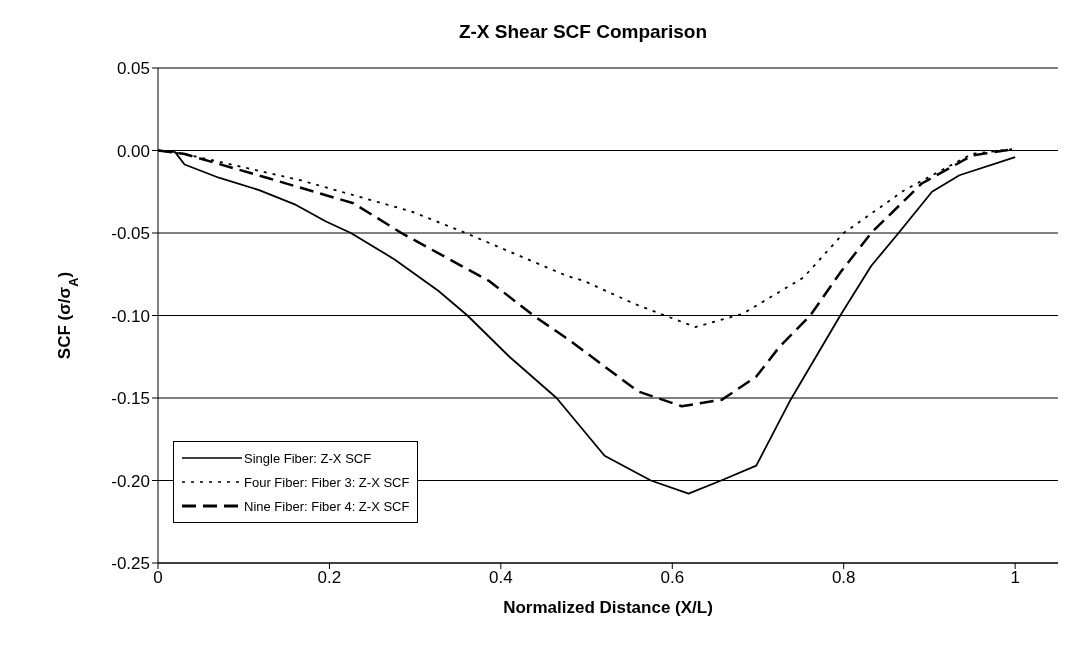 Image resolution: width=1087 pixels, height=658 pixels. Describe the element at coordinates (327, 482) in the screenshot. I see `legend-label: Four Fiber: Fiber 3: Z-X SCF` at that location.